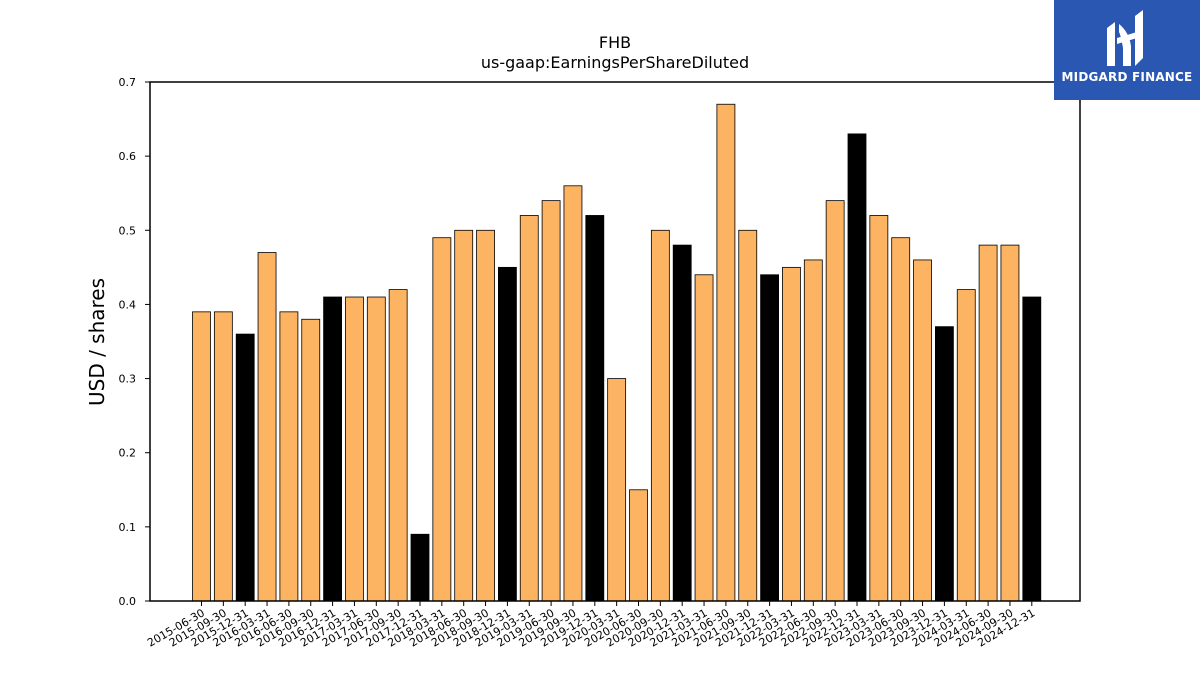 This screenshot has height=675, width=1200. I want to click on brand-logo: MIDGARD FINANCE, so click(1127, 50).